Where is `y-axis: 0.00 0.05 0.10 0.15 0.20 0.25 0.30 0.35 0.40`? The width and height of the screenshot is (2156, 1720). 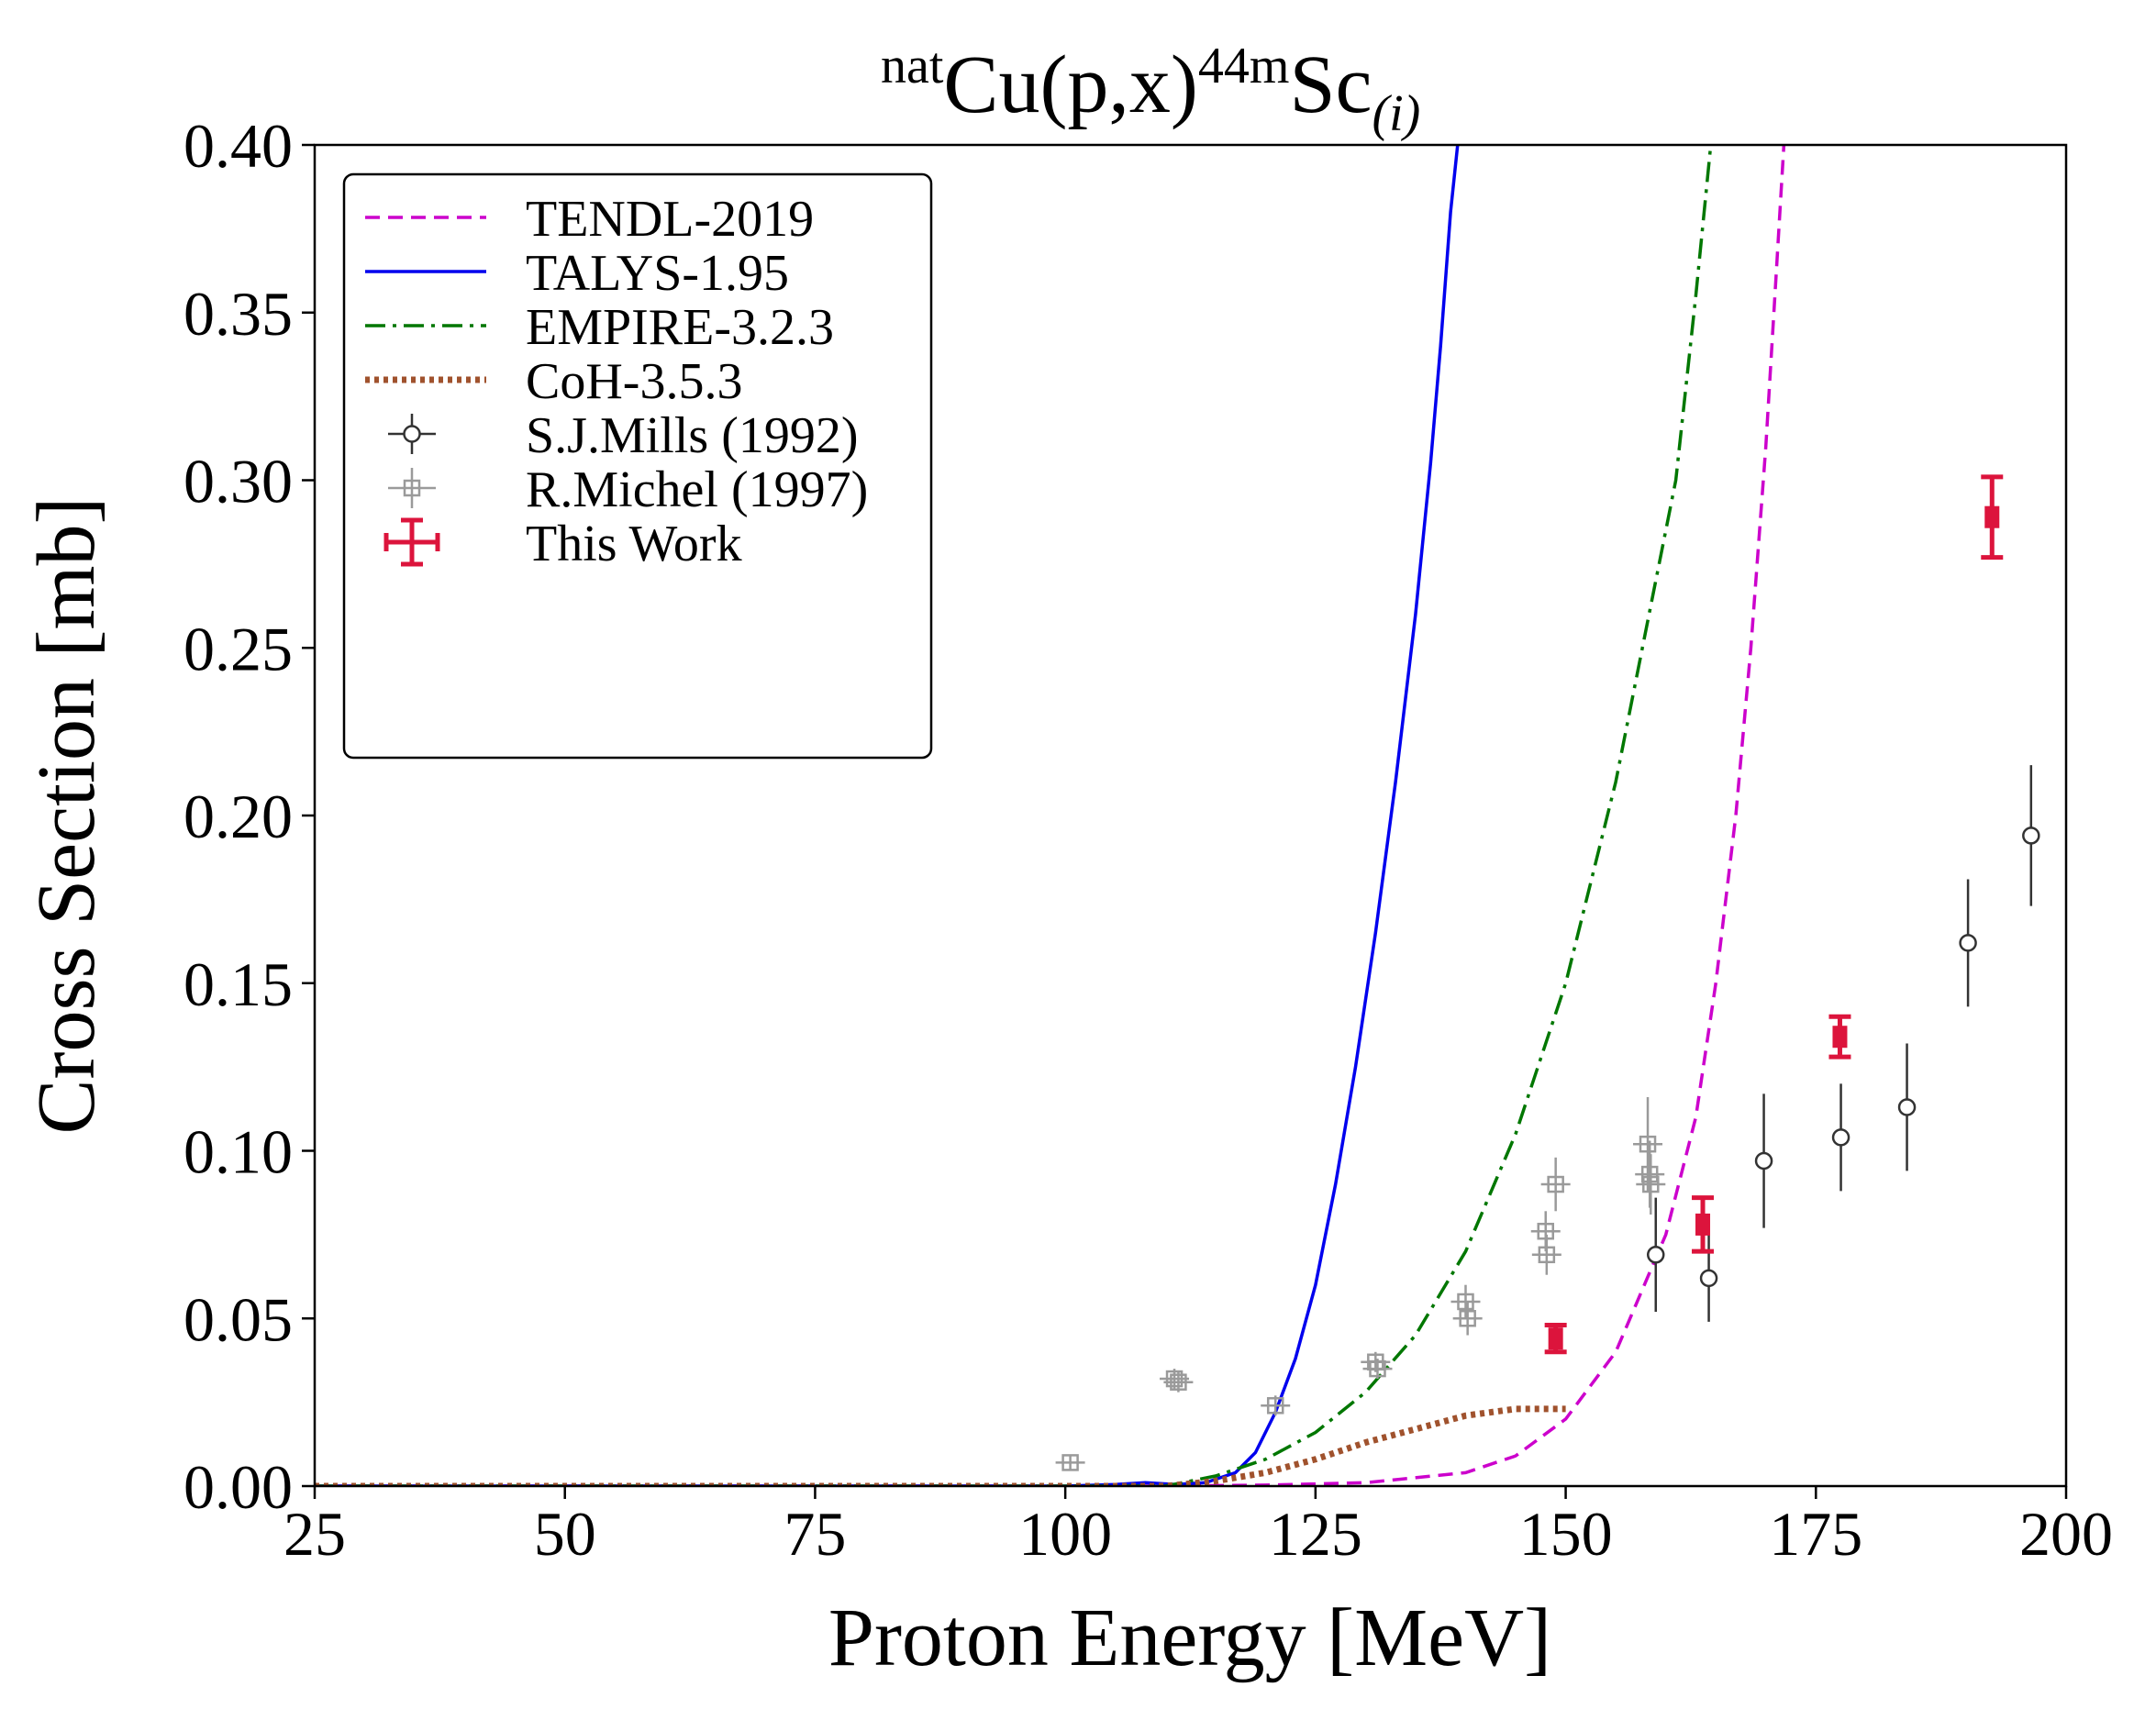 y-axis: 0.00 0.05 0.10 0.15 0.20 0.25 0.30 0.35 0.40 is located at coordinates (249, 816).